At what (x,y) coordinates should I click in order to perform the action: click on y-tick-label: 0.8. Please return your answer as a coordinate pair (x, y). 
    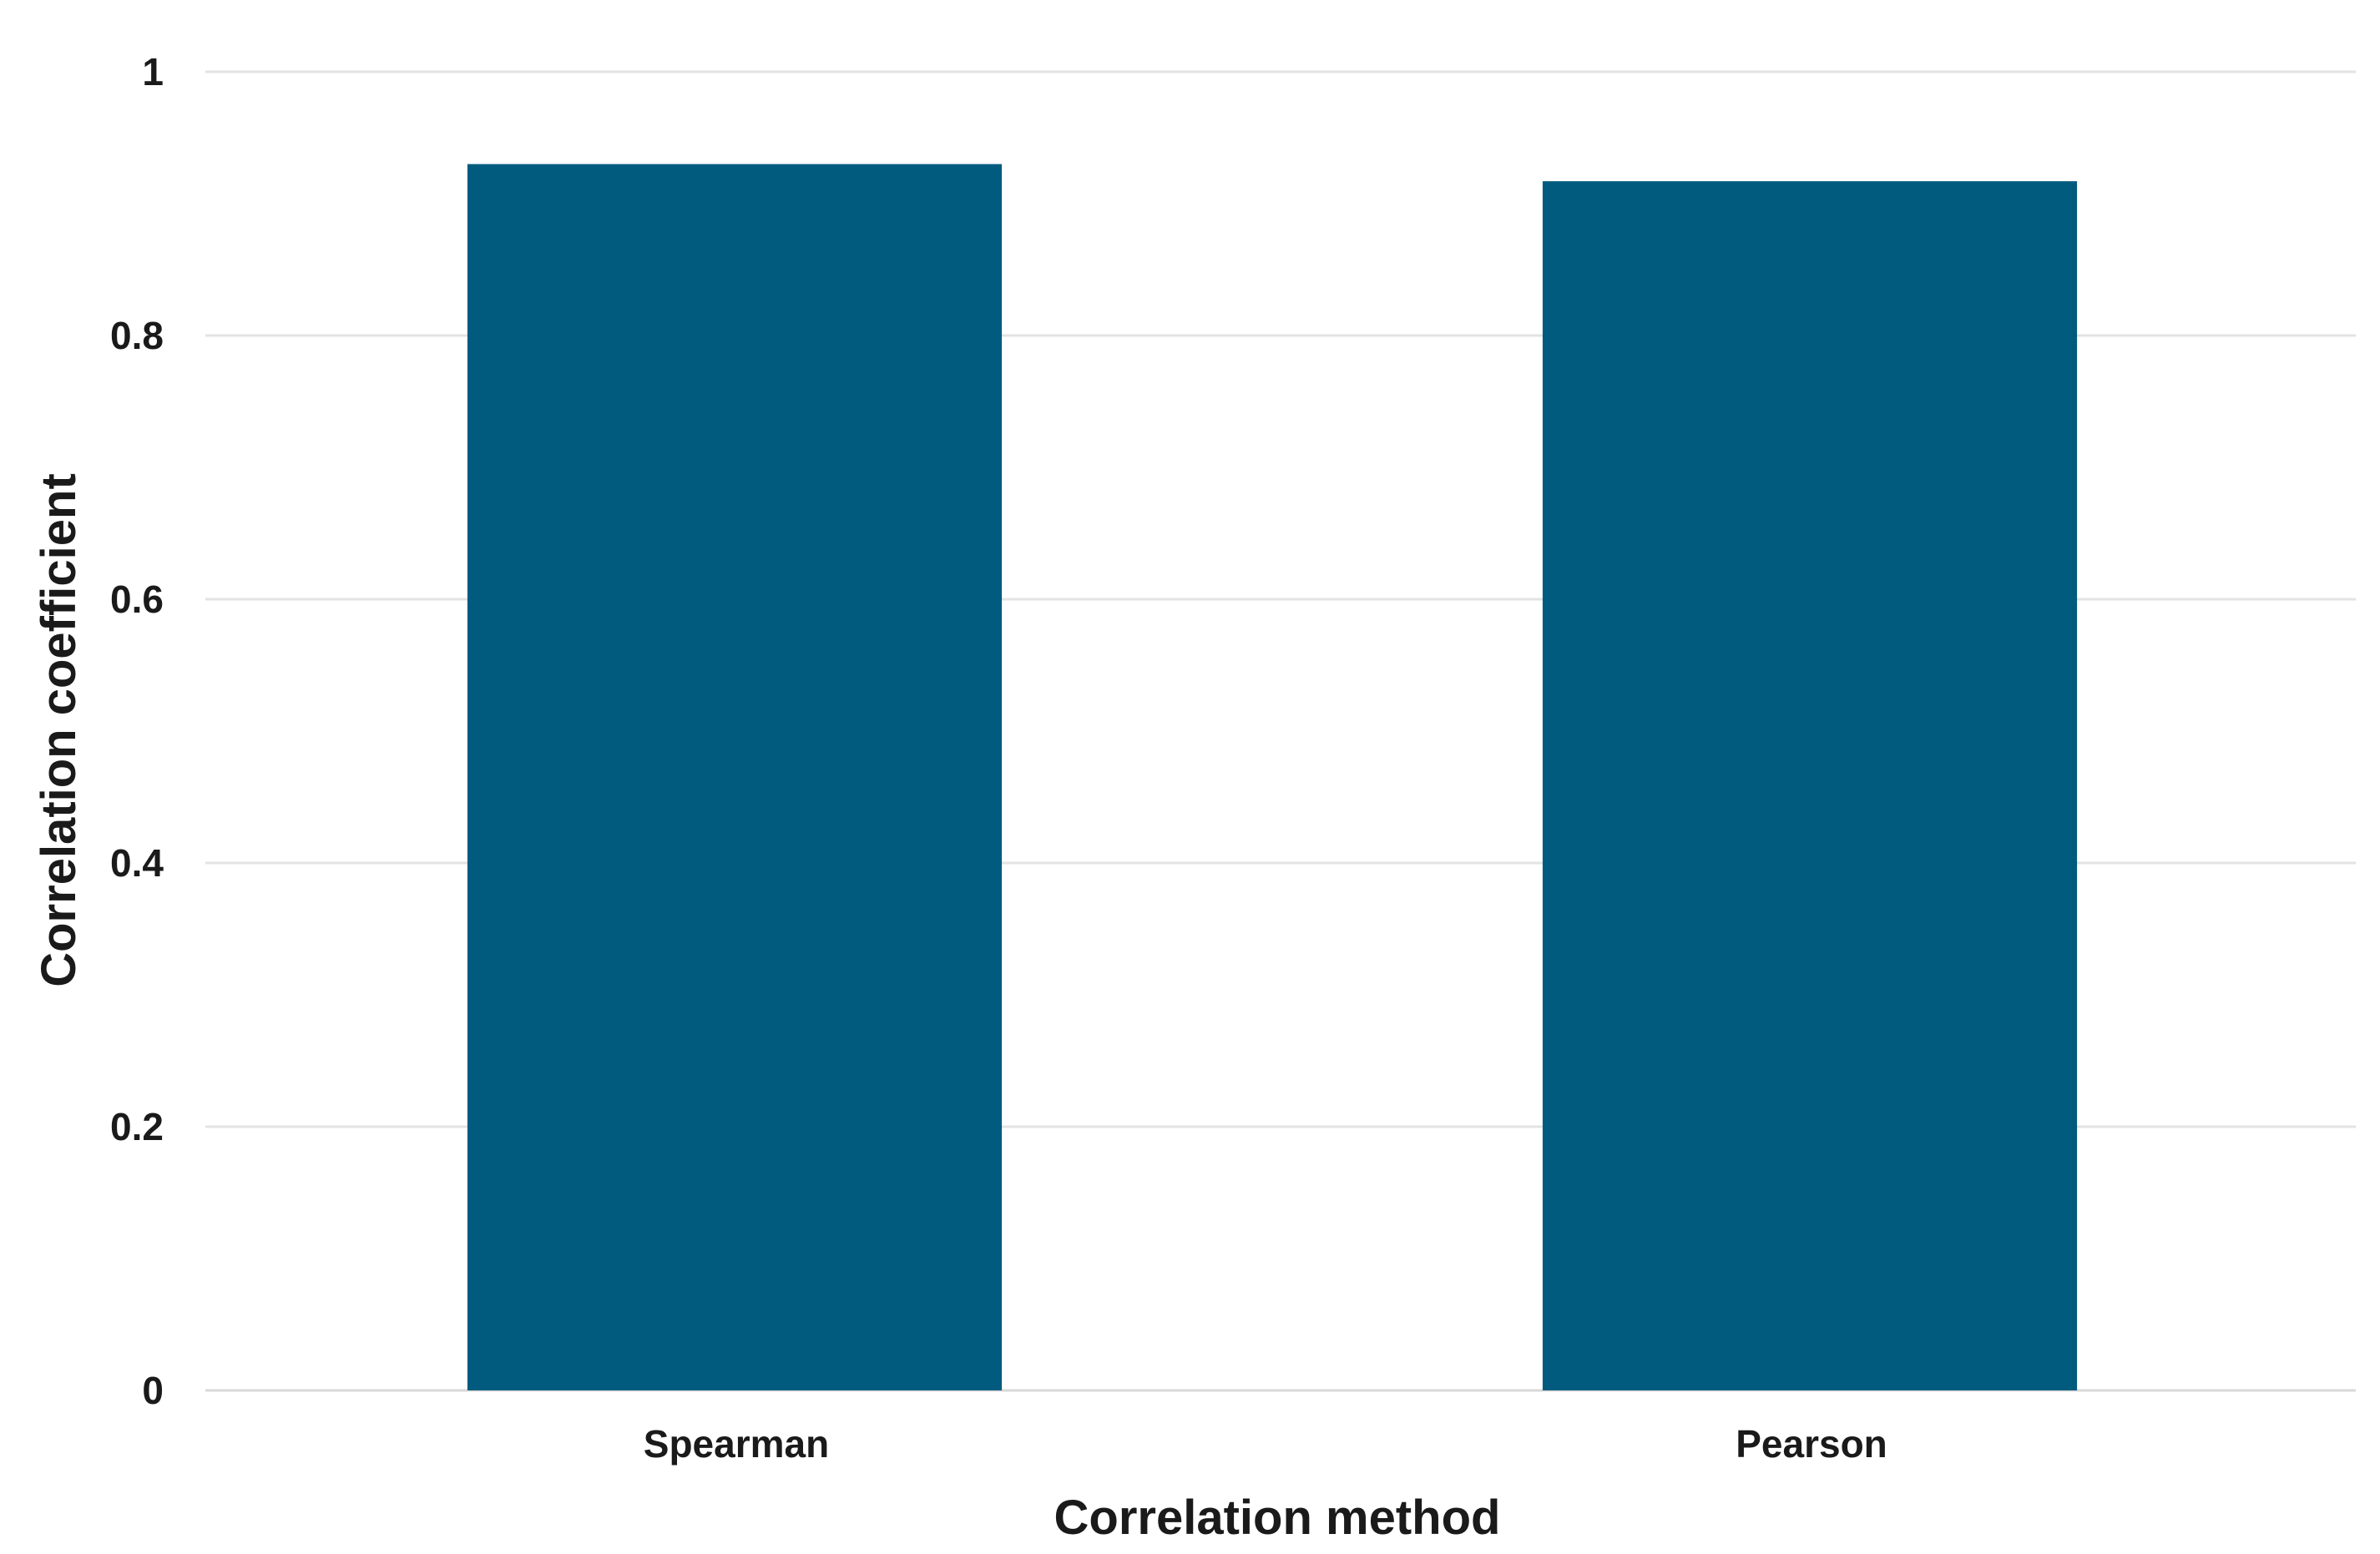
    Looking at the image, I should click on (137, 335).